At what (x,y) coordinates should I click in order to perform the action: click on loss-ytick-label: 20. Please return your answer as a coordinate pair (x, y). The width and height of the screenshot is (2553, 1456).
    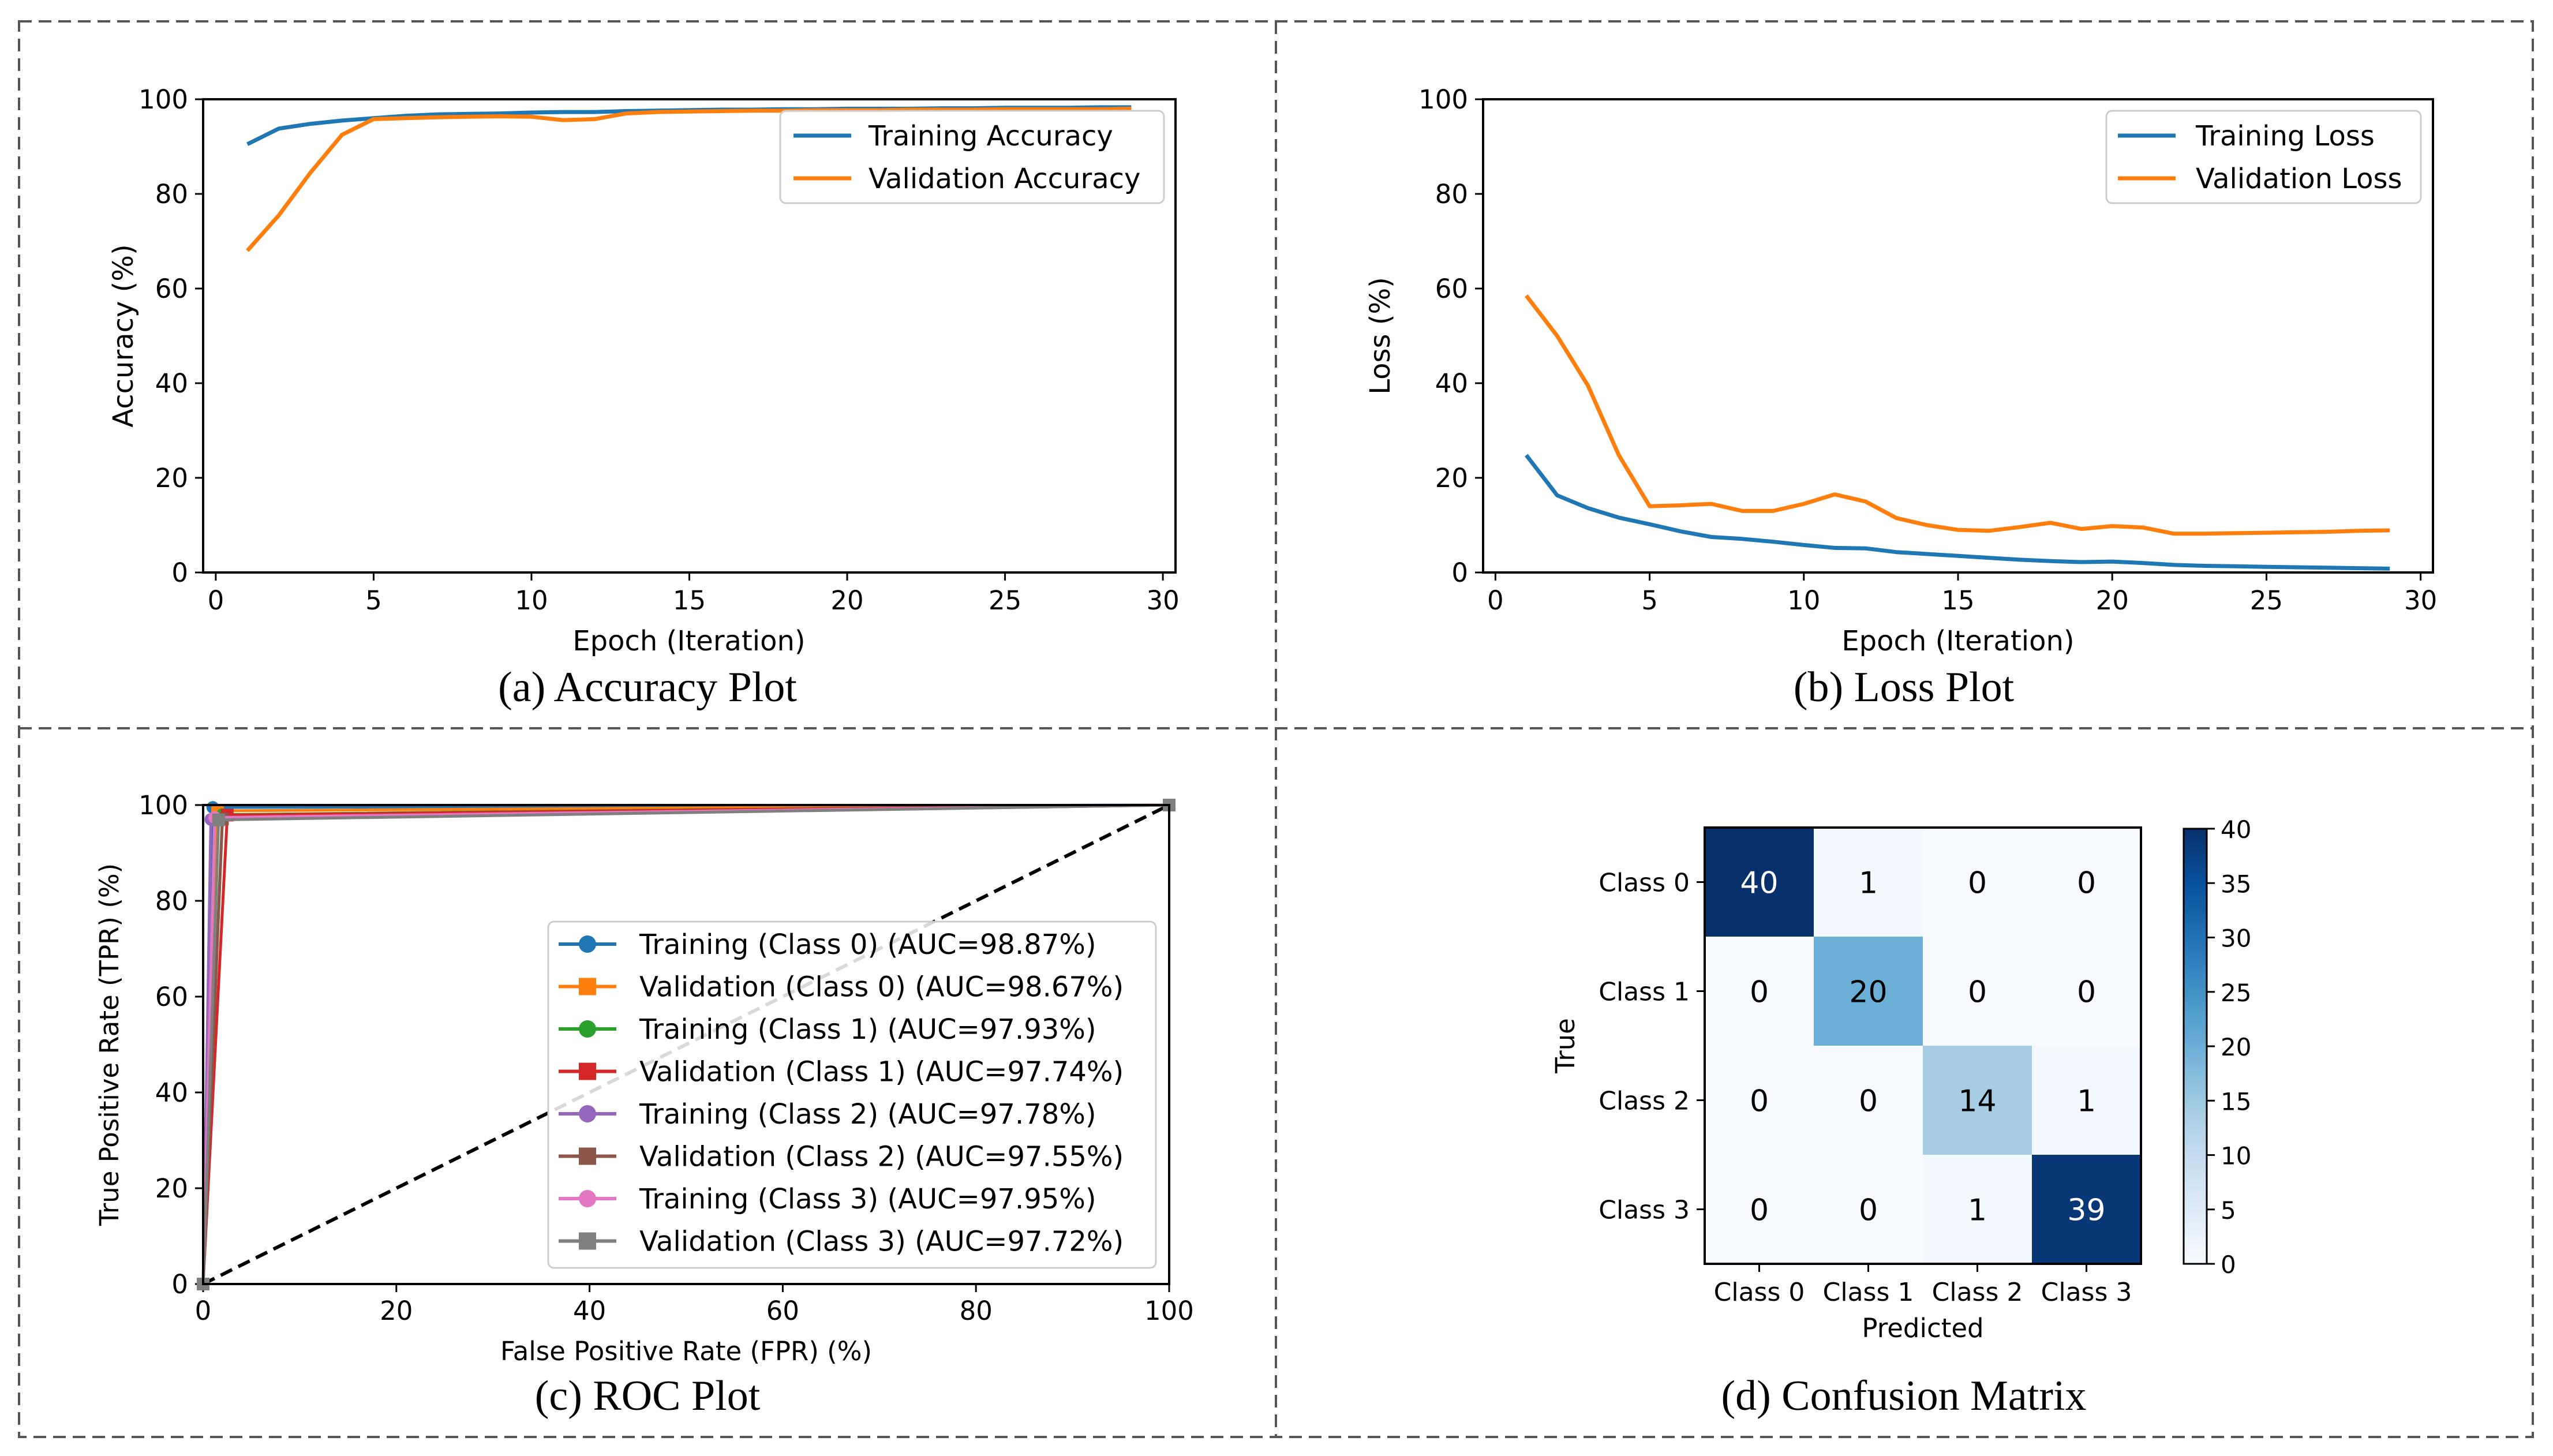
    Looking at the image, I should click on (1451, 478).